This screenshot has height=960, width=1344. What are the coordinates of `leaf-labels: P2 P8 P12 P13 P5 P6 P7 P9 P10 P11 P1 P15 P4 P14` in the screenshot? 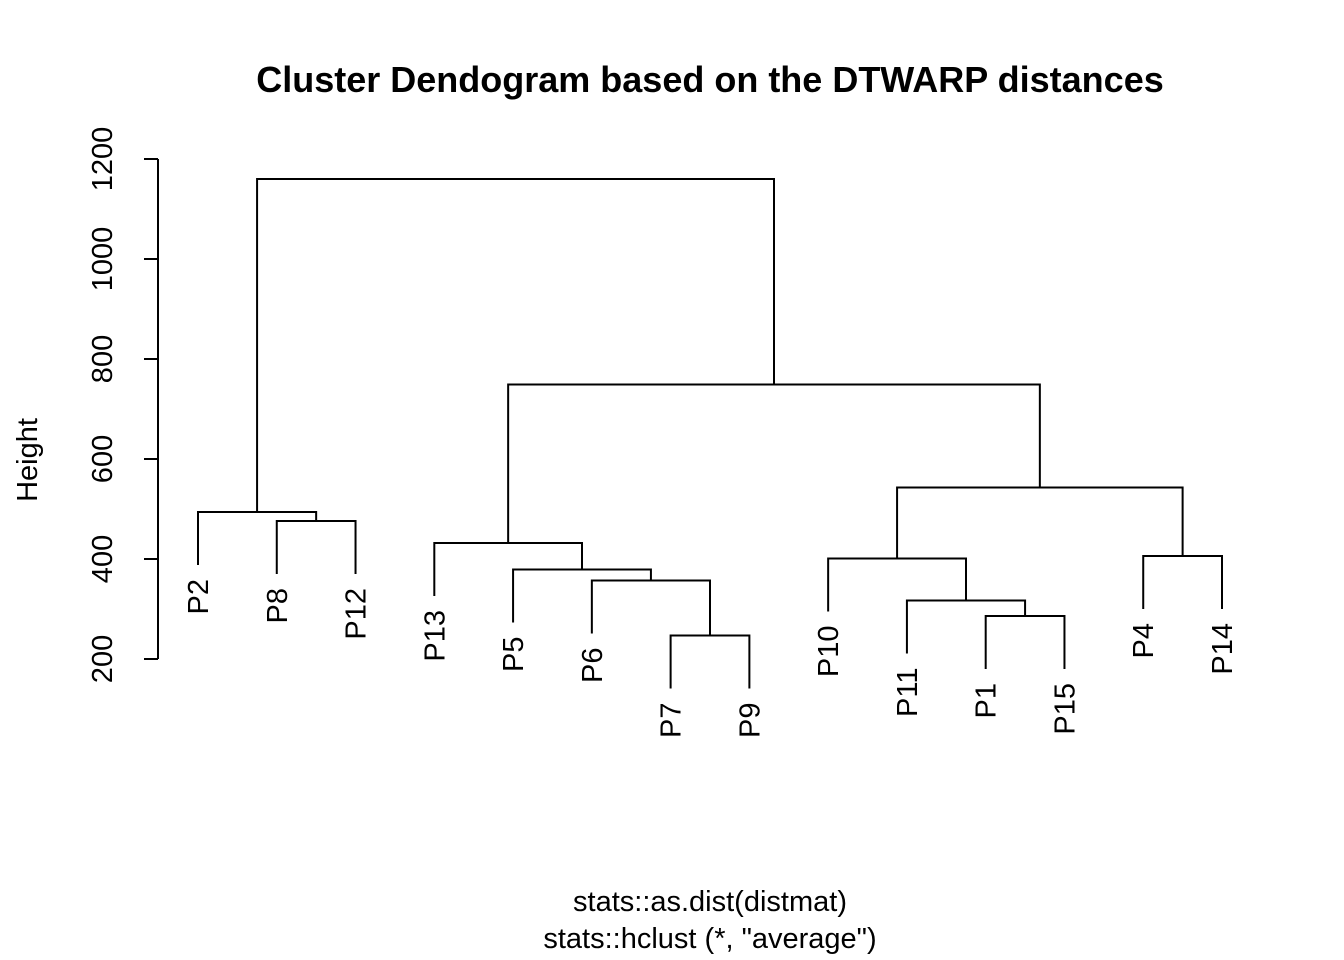 It's located at (711, 658).